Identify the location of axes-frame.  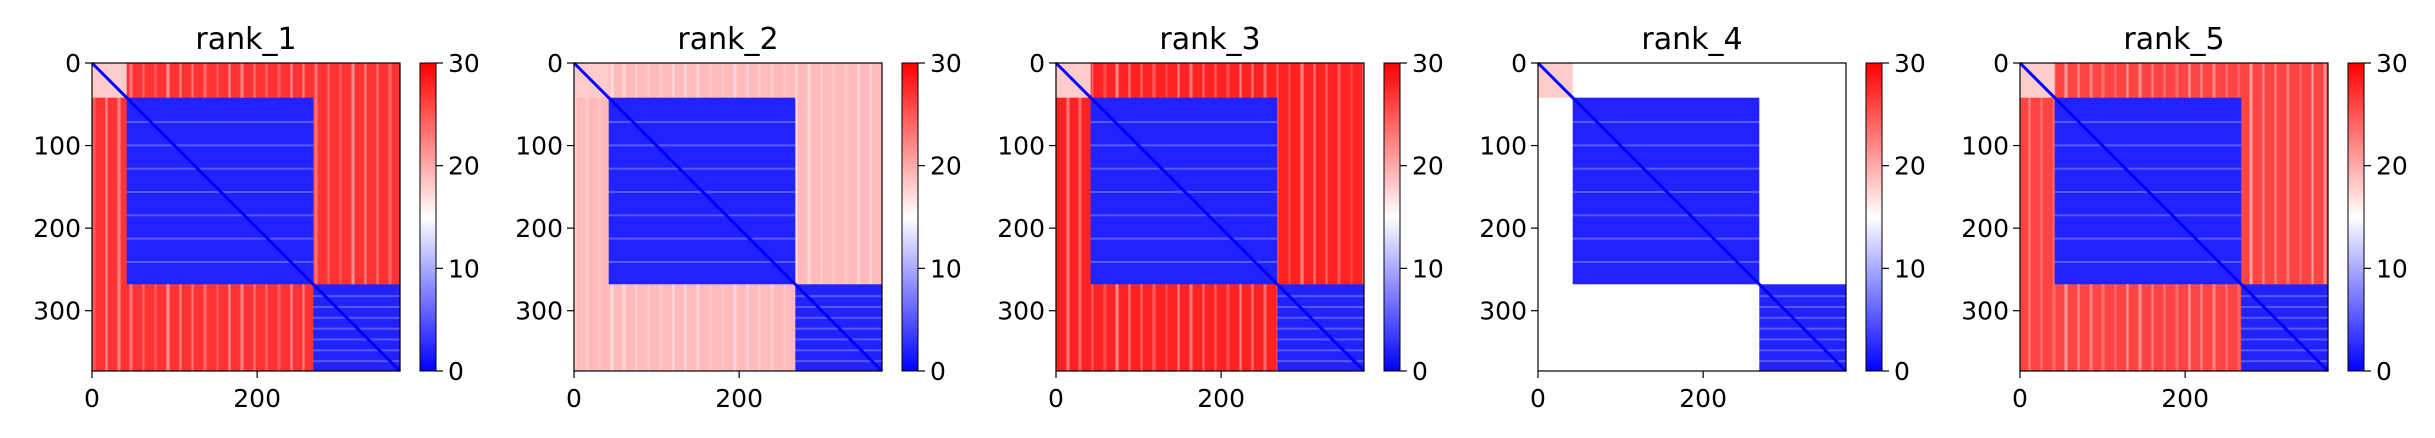
(1210, 217).